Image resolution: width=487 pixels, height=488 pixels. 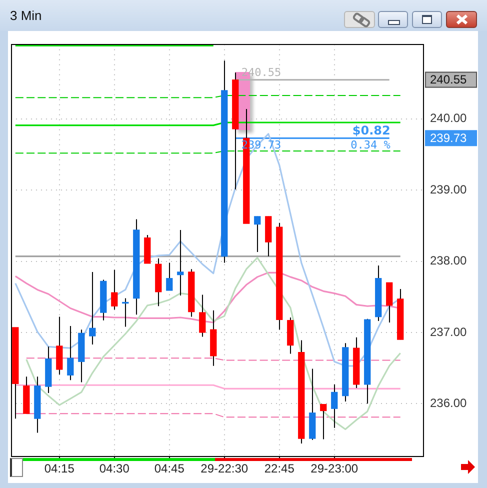 What do you see at coordinates (449, 261) in the screenshot?
I see `y-tick-label: 238.00` at bounding box center [449, 261].